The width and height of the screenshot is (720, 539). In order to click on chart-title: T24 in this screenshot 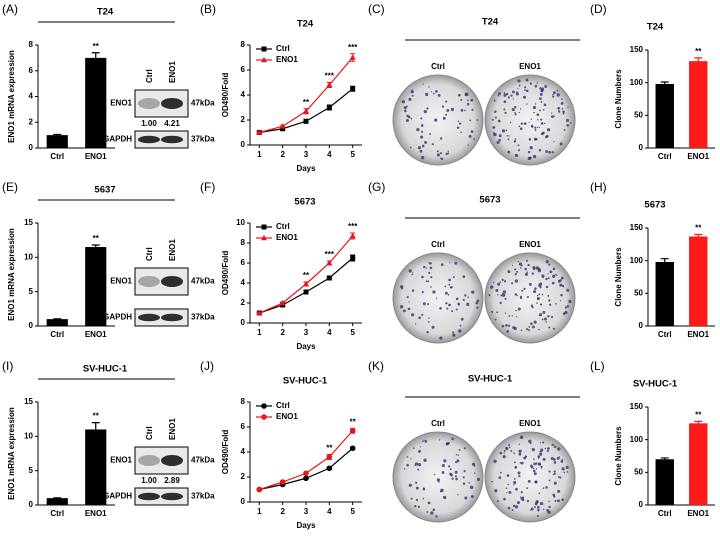, I will do `click(655, 27)`.